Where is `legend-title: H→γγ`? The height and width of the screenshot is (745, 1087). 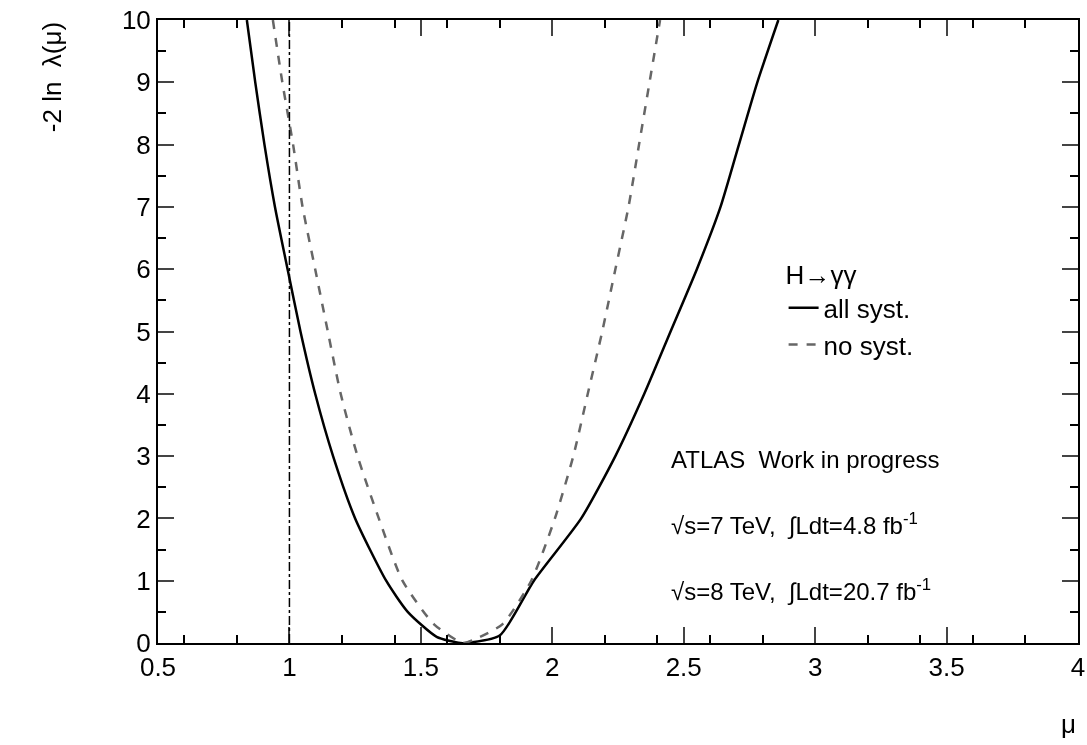
legend-title: H→γγ is located at coordinates (821, 275).